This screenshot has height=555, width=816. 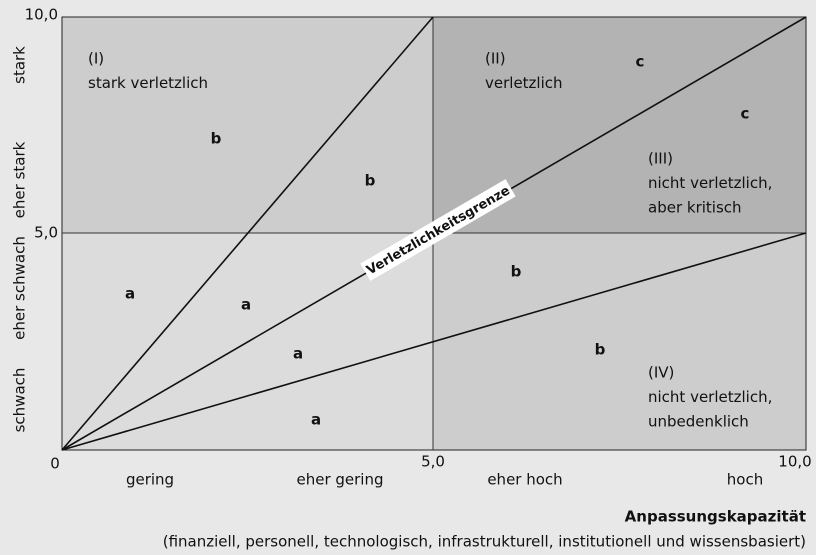 I want to click on y-tick: 5,0, so click(x=46, y=233).